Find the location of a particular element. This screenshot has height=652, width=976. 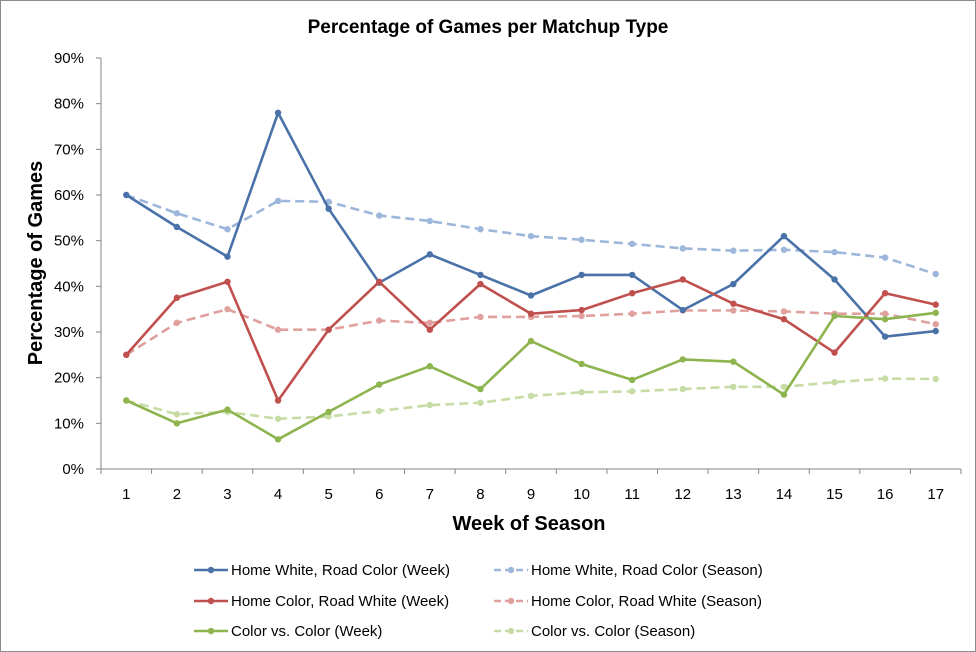

legend-label: Home Color, Road White (Week) is located at coordinates (340, 601).